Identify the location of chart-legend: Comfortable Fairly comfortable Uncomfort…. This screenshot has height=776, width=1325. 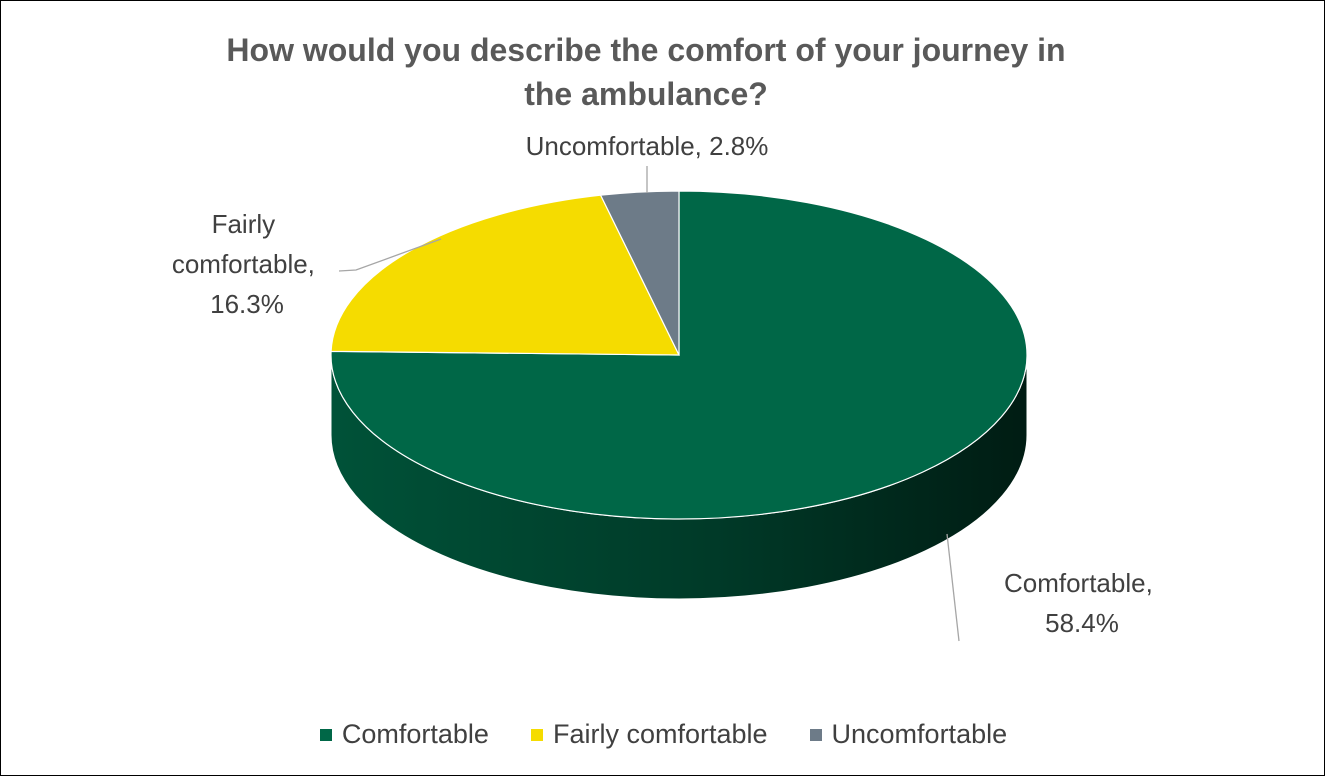
(663, 734).